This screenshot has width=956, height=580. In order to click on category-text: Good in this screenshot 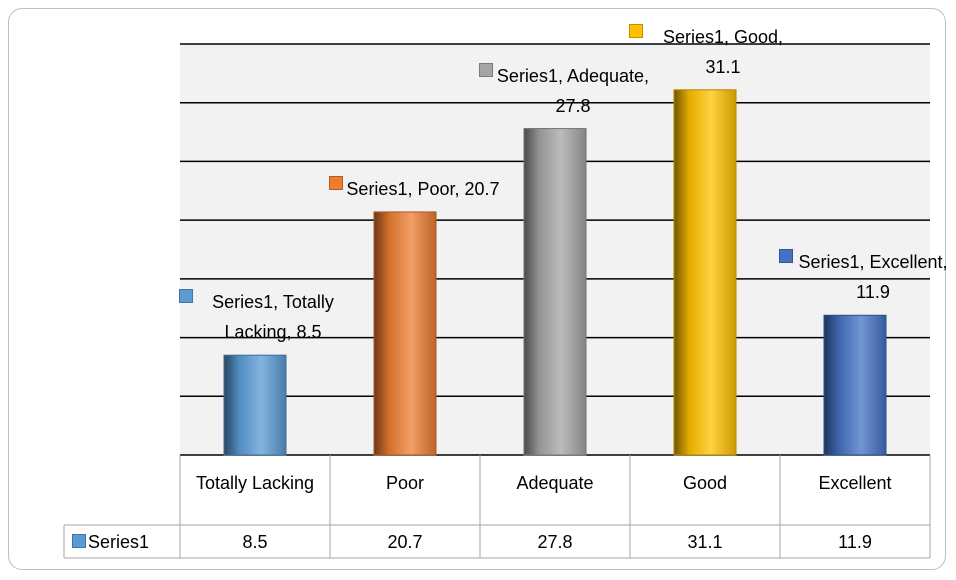, I will do `click(705, 483)`.